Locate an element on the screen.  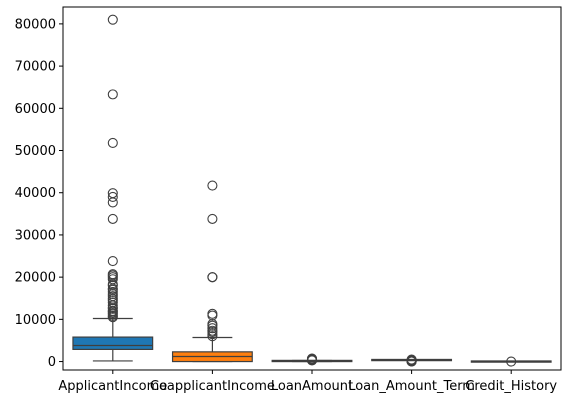
box-coapplicantincome is located at coordinates (212, 271).